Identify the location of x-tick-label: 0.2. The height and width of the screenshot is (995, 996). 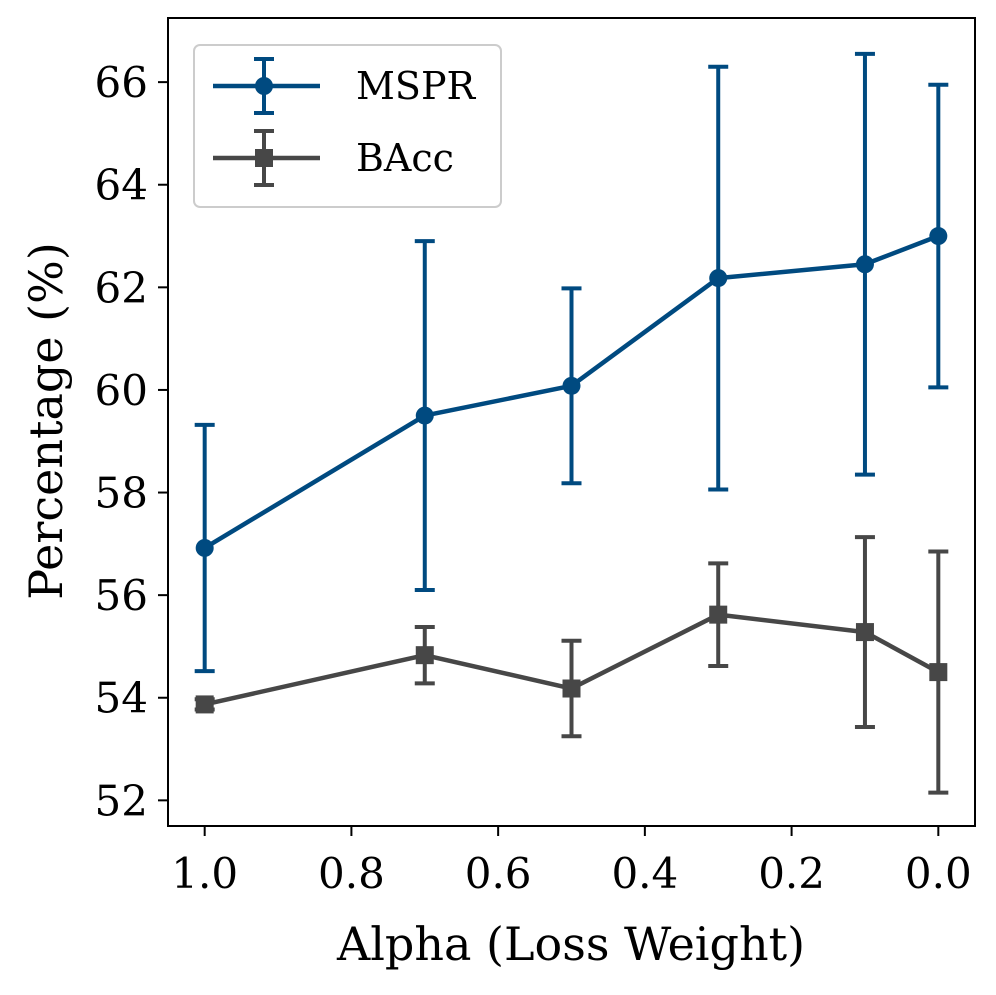
(791, 873).